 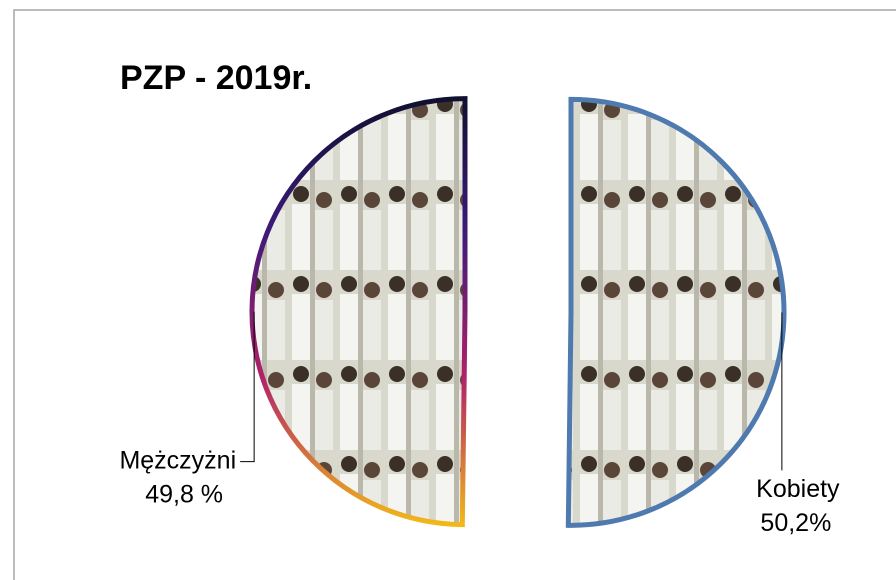 What do you see at coordinates (184, 494) in the screenshot?
I see `value-label: 49,8 %` at bounding box center [184, 494].